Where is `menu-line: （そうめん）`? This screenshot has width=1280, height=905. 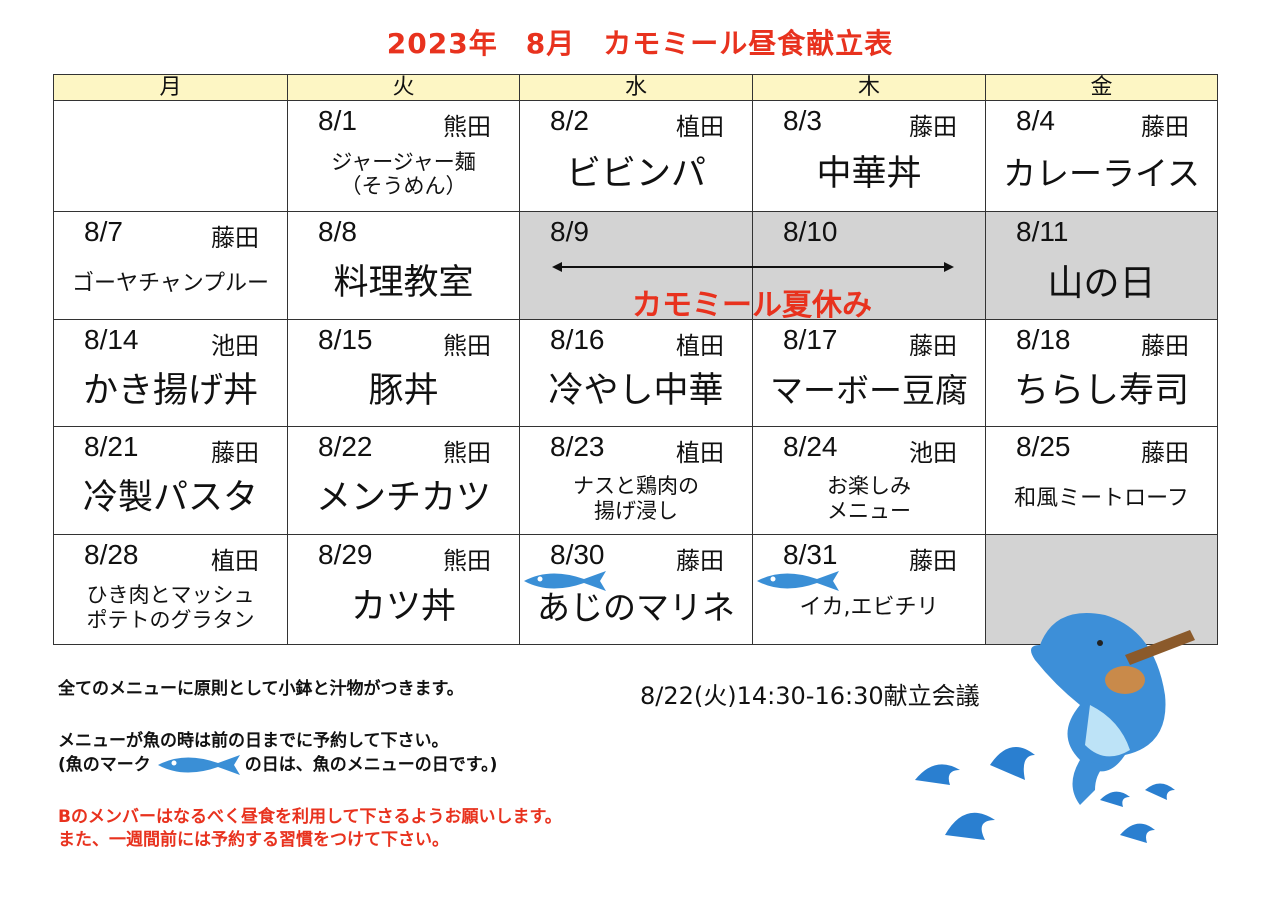
menu-line: （そうめん） is located at coordinates (403, 186).